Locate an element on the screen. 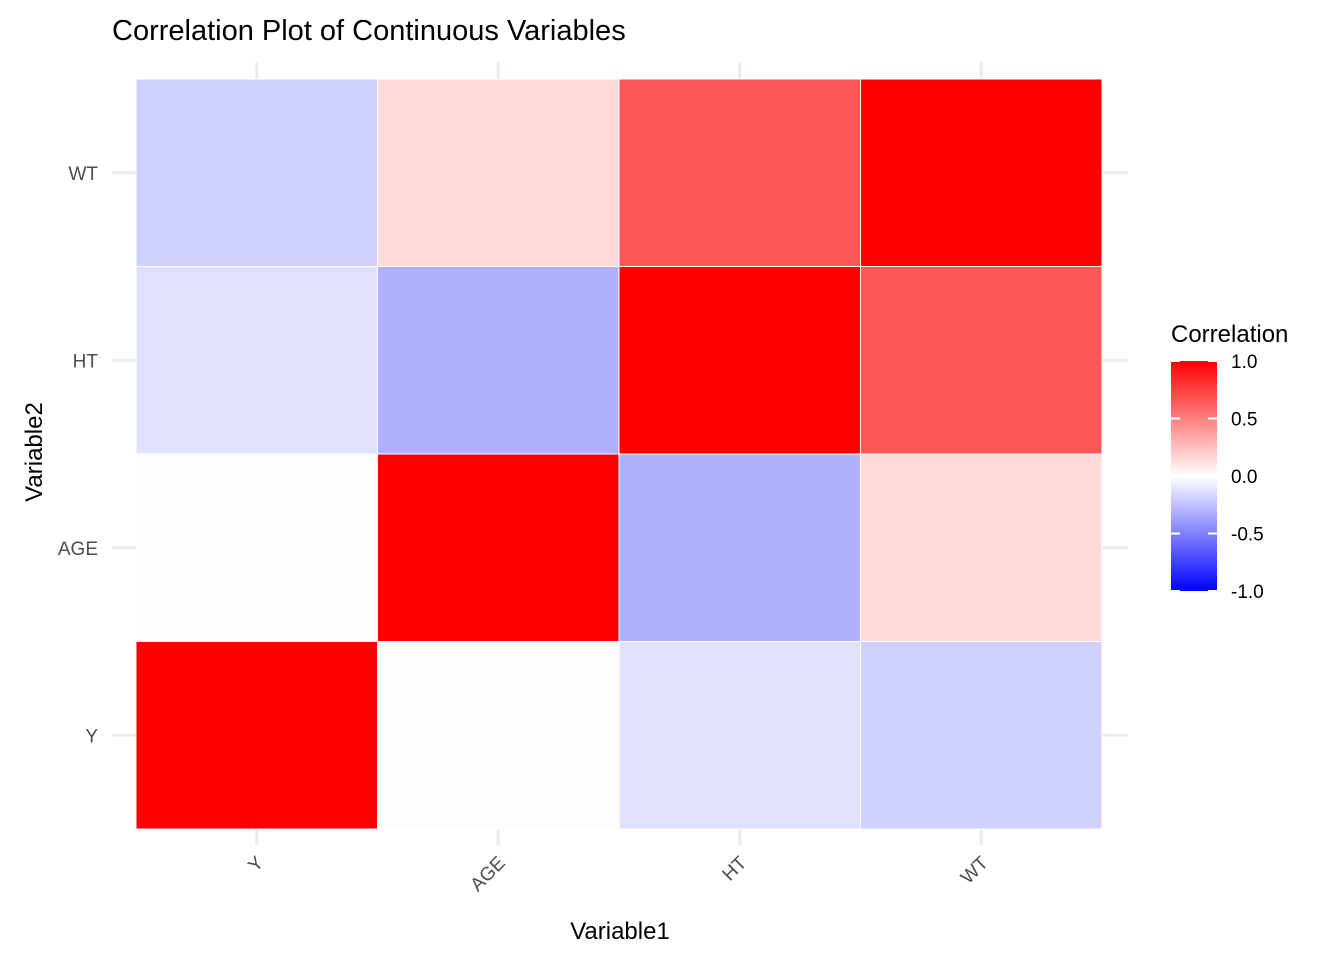 The height and width of the screenshot is (960, 1344). tile-age-age is located at coordinates (498, 547).